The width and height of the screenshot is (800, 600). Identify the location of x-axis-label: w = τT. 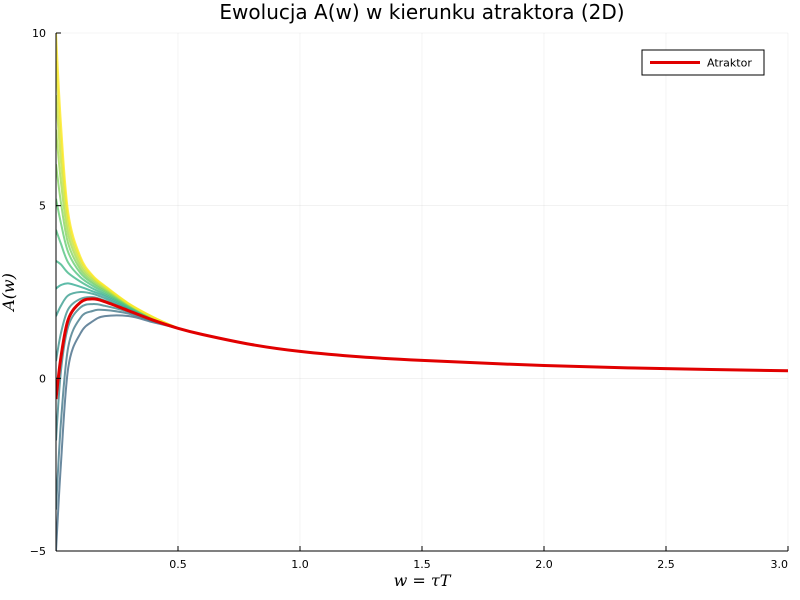
(423, 580).